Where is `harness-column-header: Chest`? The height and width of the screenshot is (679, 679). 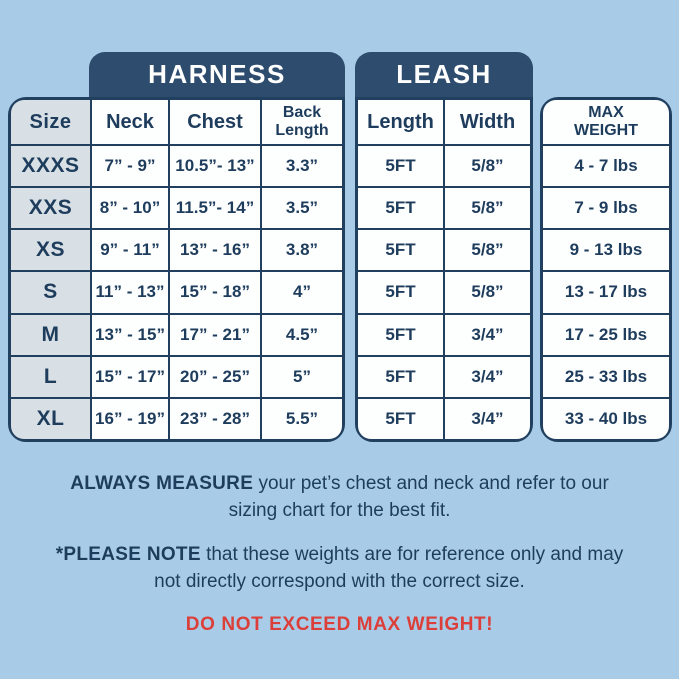 harness-column-header: Chest is located at coordinates (215, 122).